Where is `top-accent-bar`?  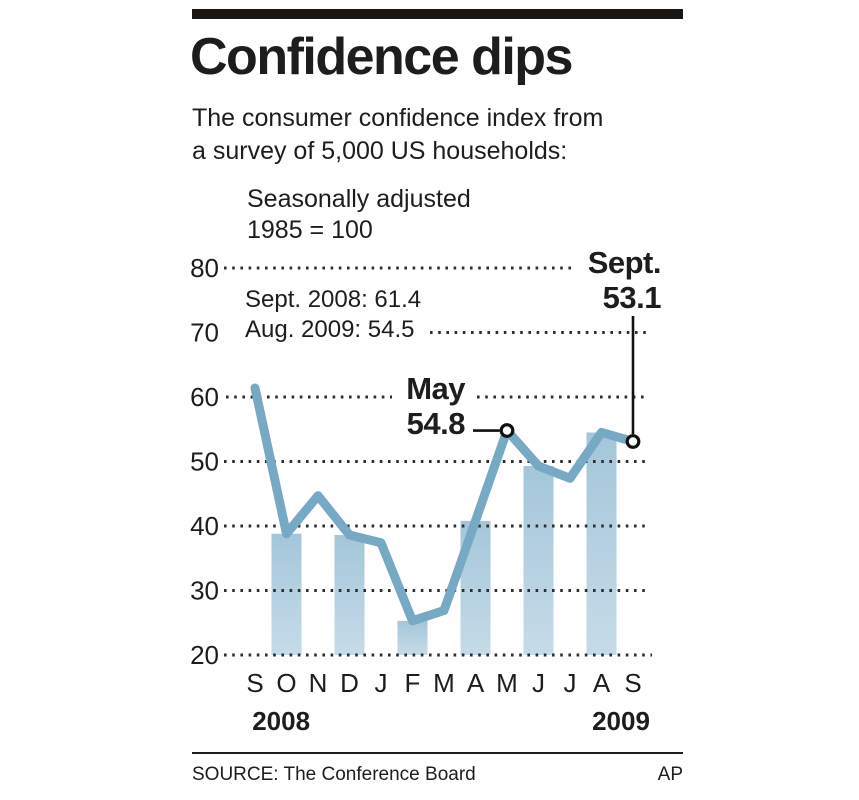 top-accent-bar is located at coordinates (437, 14).